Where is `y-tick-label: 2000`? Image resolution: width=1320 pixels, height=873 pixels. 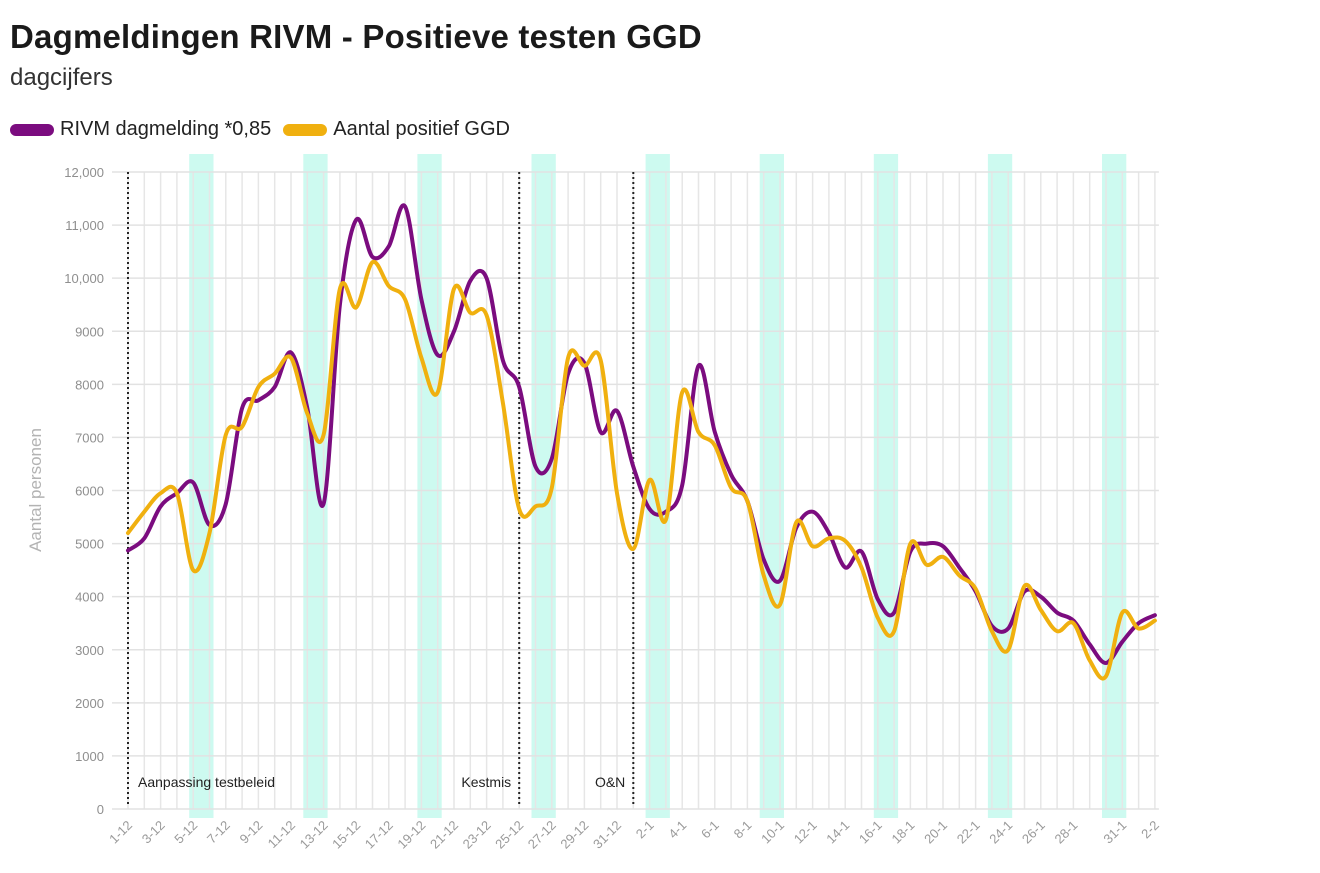 y-tick-label: 2000 is located at coordinates (89, 703).